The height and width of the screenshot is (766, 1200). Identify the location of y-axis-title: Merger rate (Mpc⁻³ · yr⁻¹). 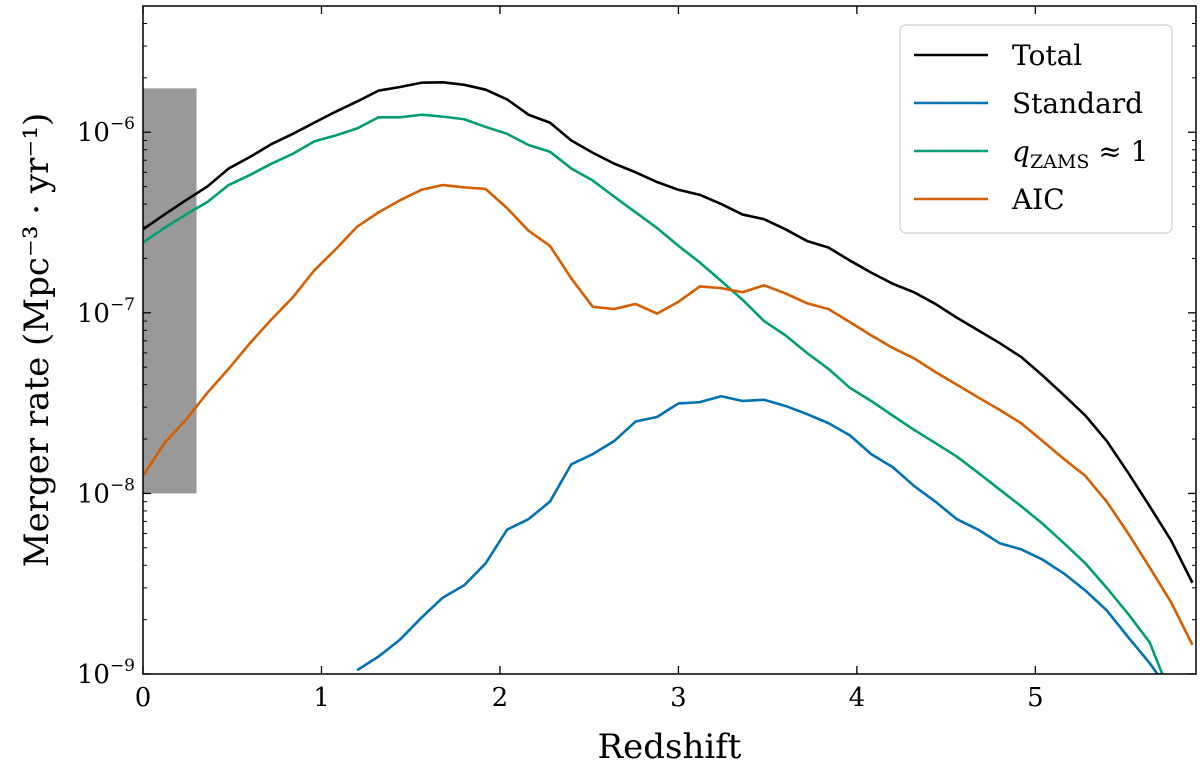
(37, 340).